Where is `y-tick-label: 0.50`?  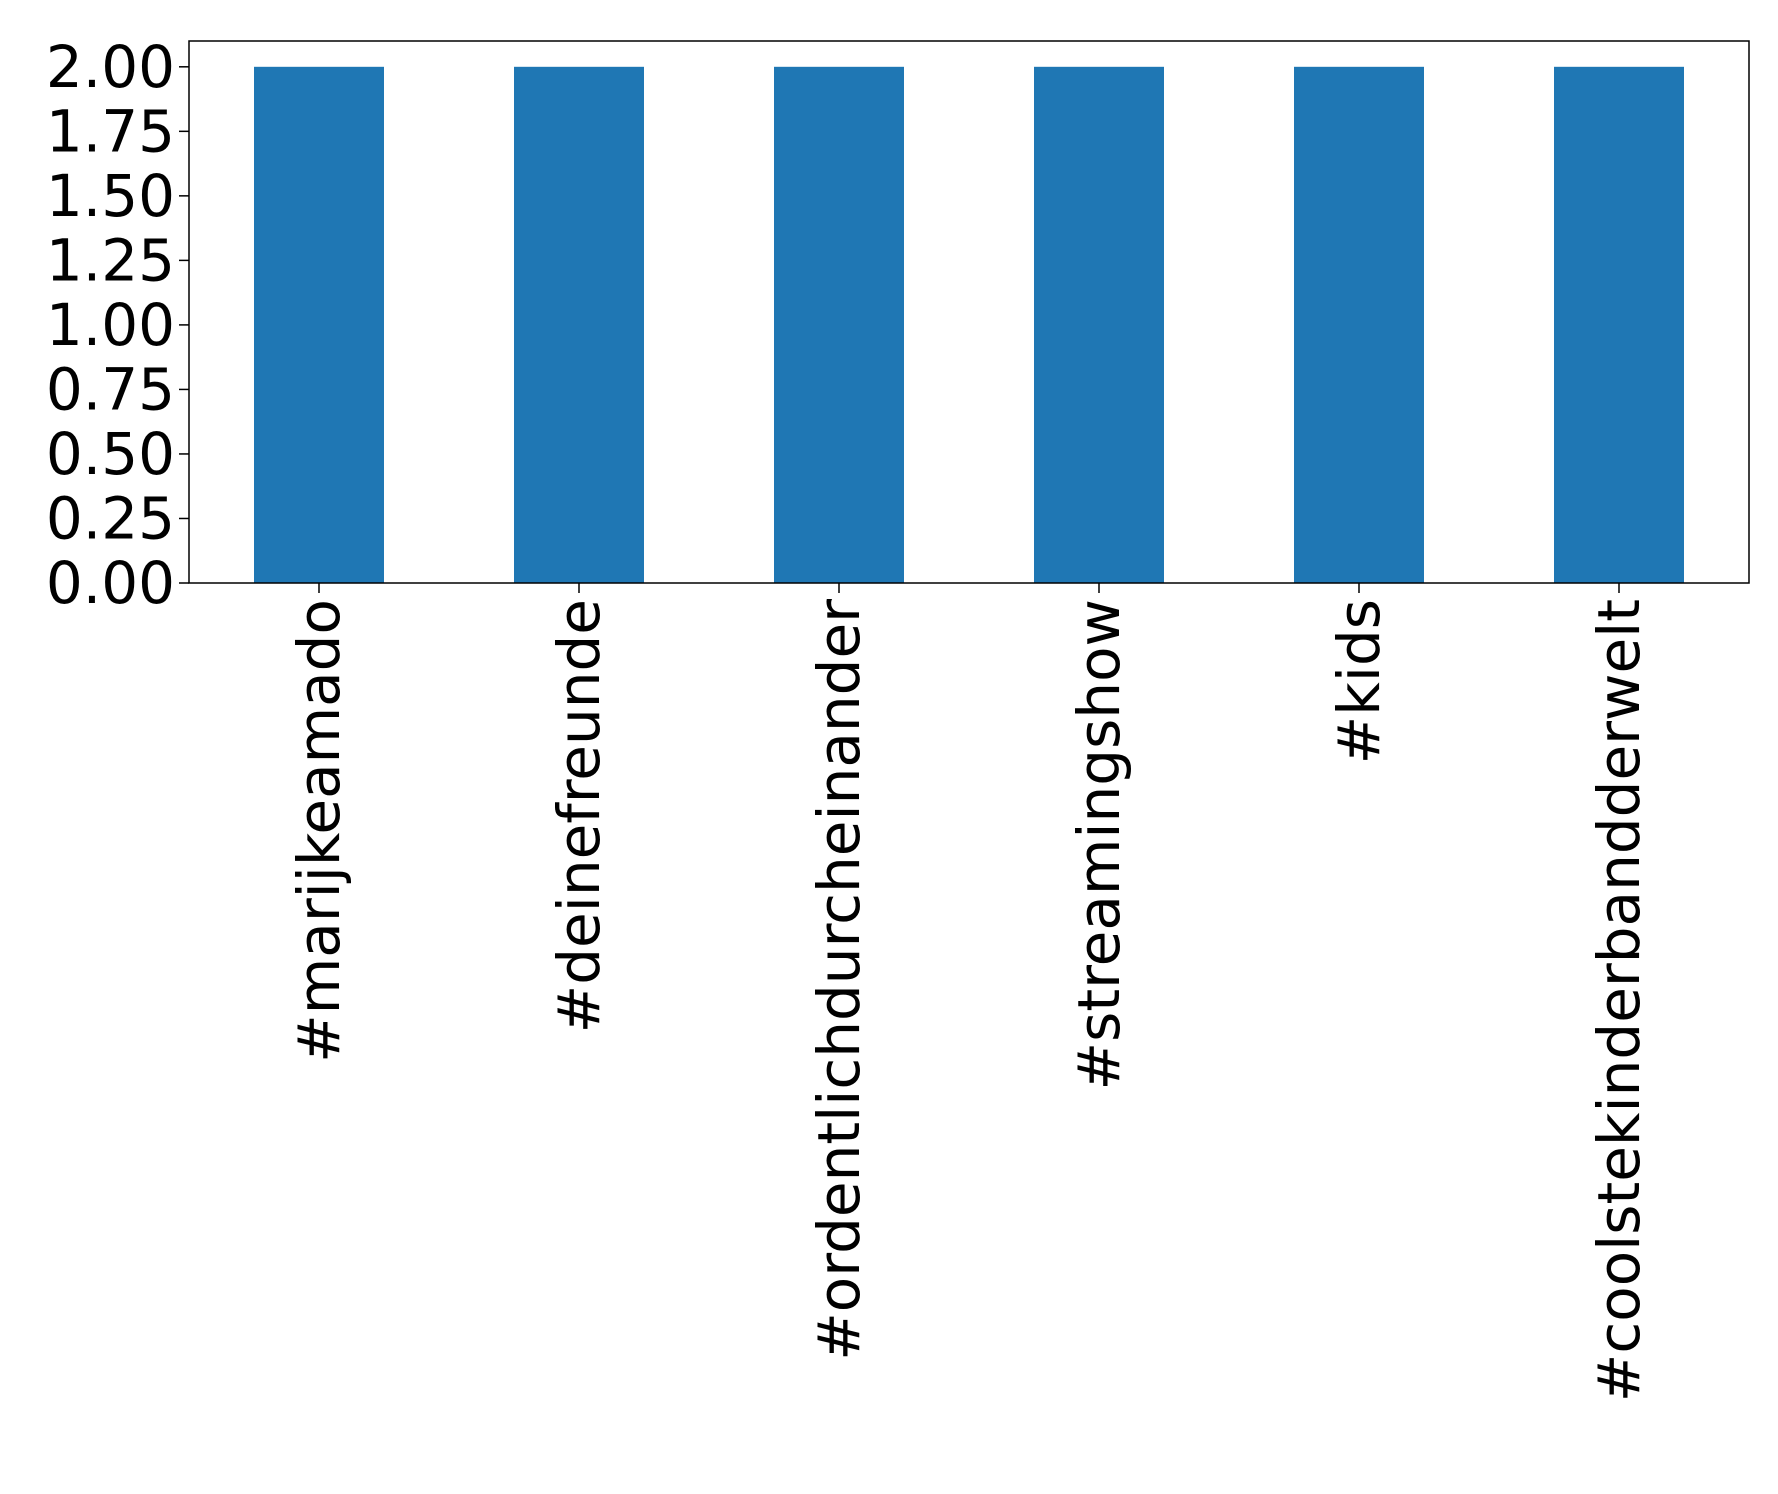
y-tick-label: 0.50 is located at coordinates (110, 454).